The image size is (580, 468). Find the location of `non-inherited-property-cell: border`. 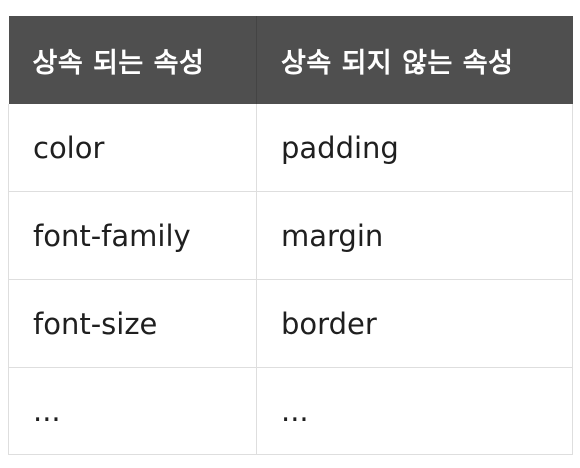

non-inherited-property-cell: border is located at coordinates (414, 323).